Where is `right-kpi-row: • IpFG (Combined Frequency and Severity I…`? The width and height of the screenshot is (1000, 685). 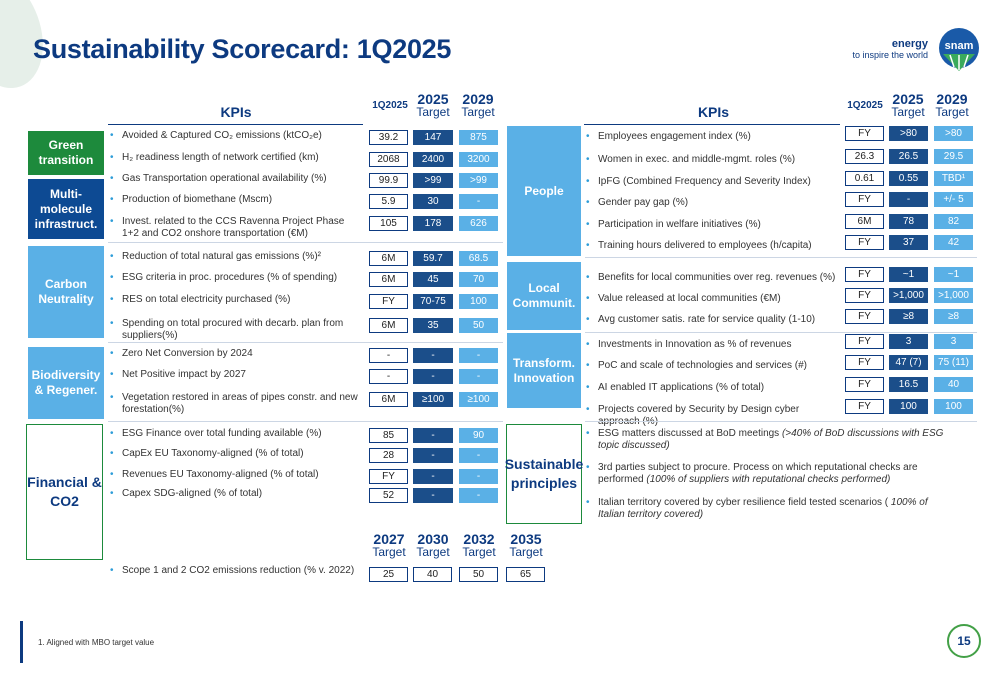
right-kpi-row: • IpFG (Combined Frequency and Severity I… is located at coordinates (713, 182).